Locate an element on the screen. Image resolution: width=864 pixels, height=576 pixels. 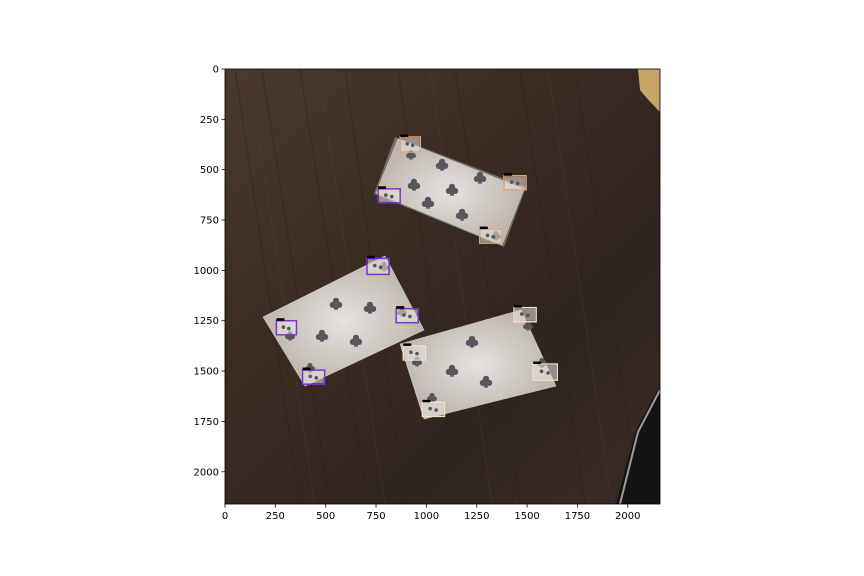
x-axis: 0 250 500 750 1000 1250 1500 1750 2000 is located at coordinates (431, 513).